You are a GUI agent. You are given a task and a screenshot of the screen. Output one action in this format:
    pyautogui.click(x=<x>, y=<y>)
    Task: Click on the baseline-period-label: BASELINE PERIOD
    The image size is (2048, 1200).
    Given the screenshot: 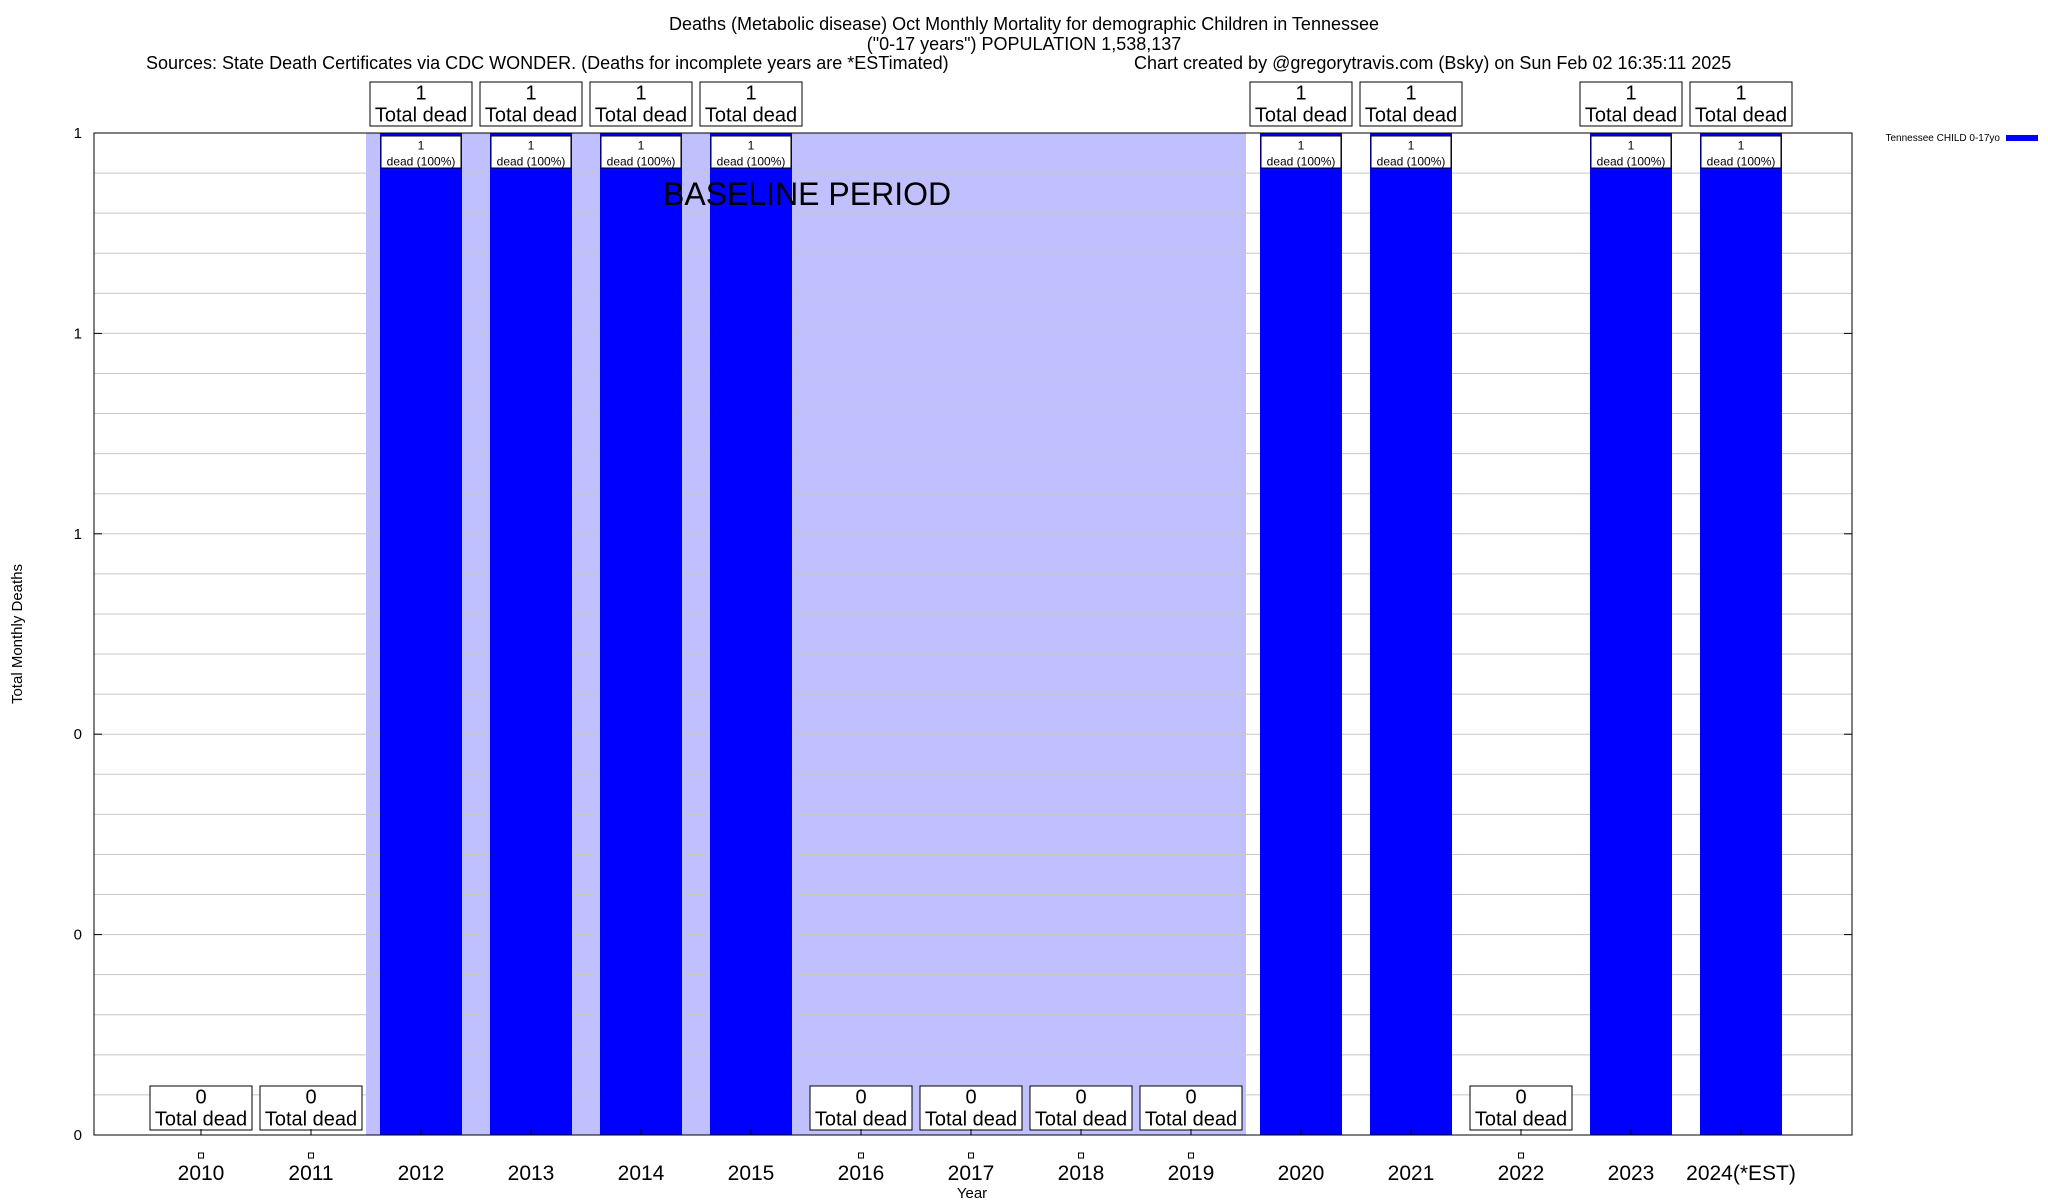 What is the action you would take?
    pyautogui.click(x=807, y=194)
    